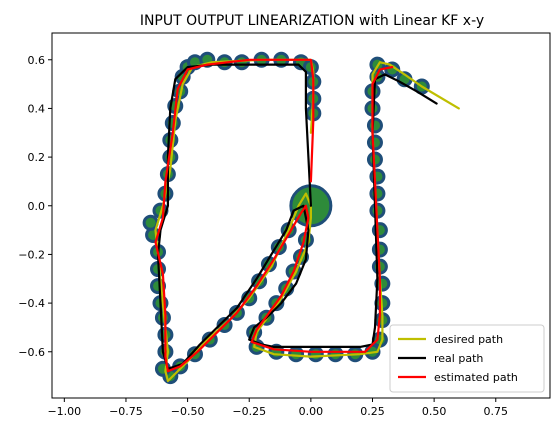 The height and width of the screenshot is (435, 559). Describe the element at coordinates (458, 358) in the screenshot. I see `legend-label: real path` at that location.